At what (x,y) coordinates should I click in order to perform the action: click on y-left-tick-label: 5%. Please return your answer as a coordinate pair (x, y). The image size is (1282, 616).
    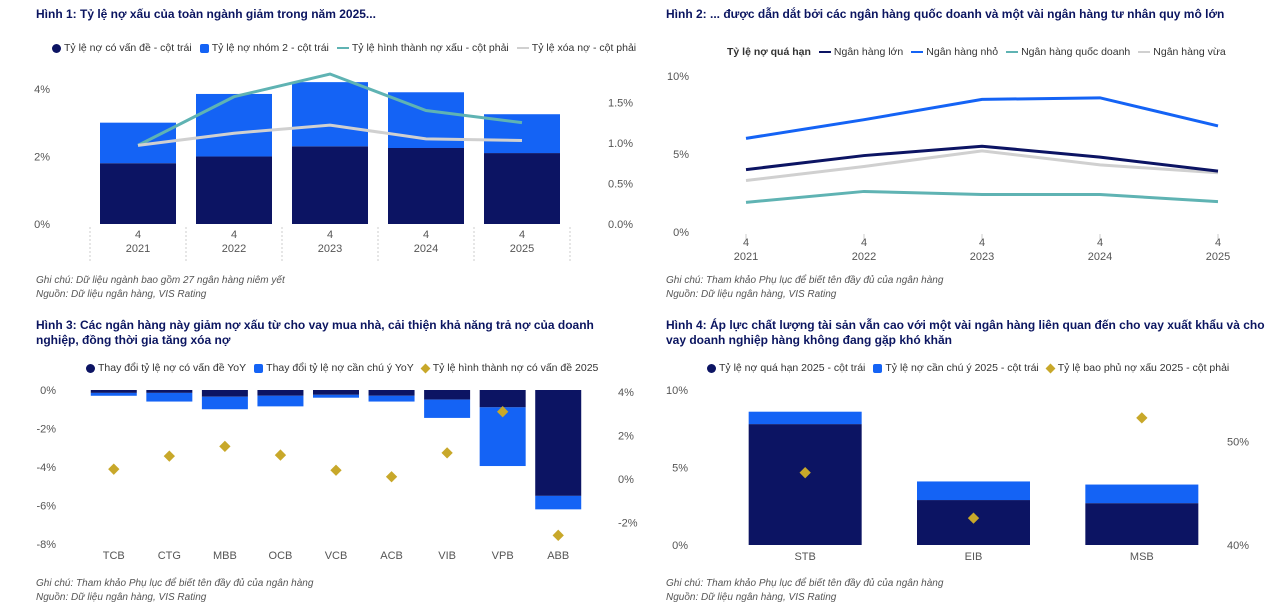
    Looking at the image, I should click on (680, 469).